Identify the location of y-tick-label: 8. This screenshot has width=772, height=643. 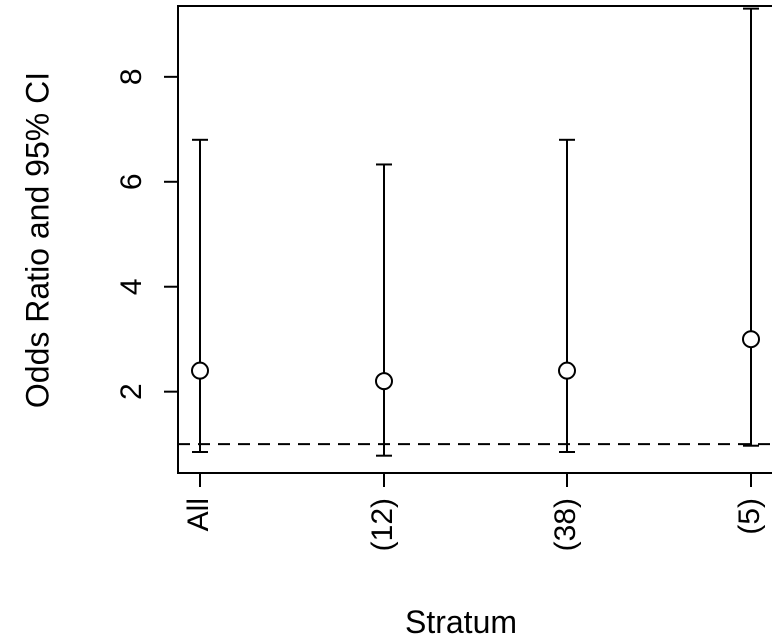
(131, 76).